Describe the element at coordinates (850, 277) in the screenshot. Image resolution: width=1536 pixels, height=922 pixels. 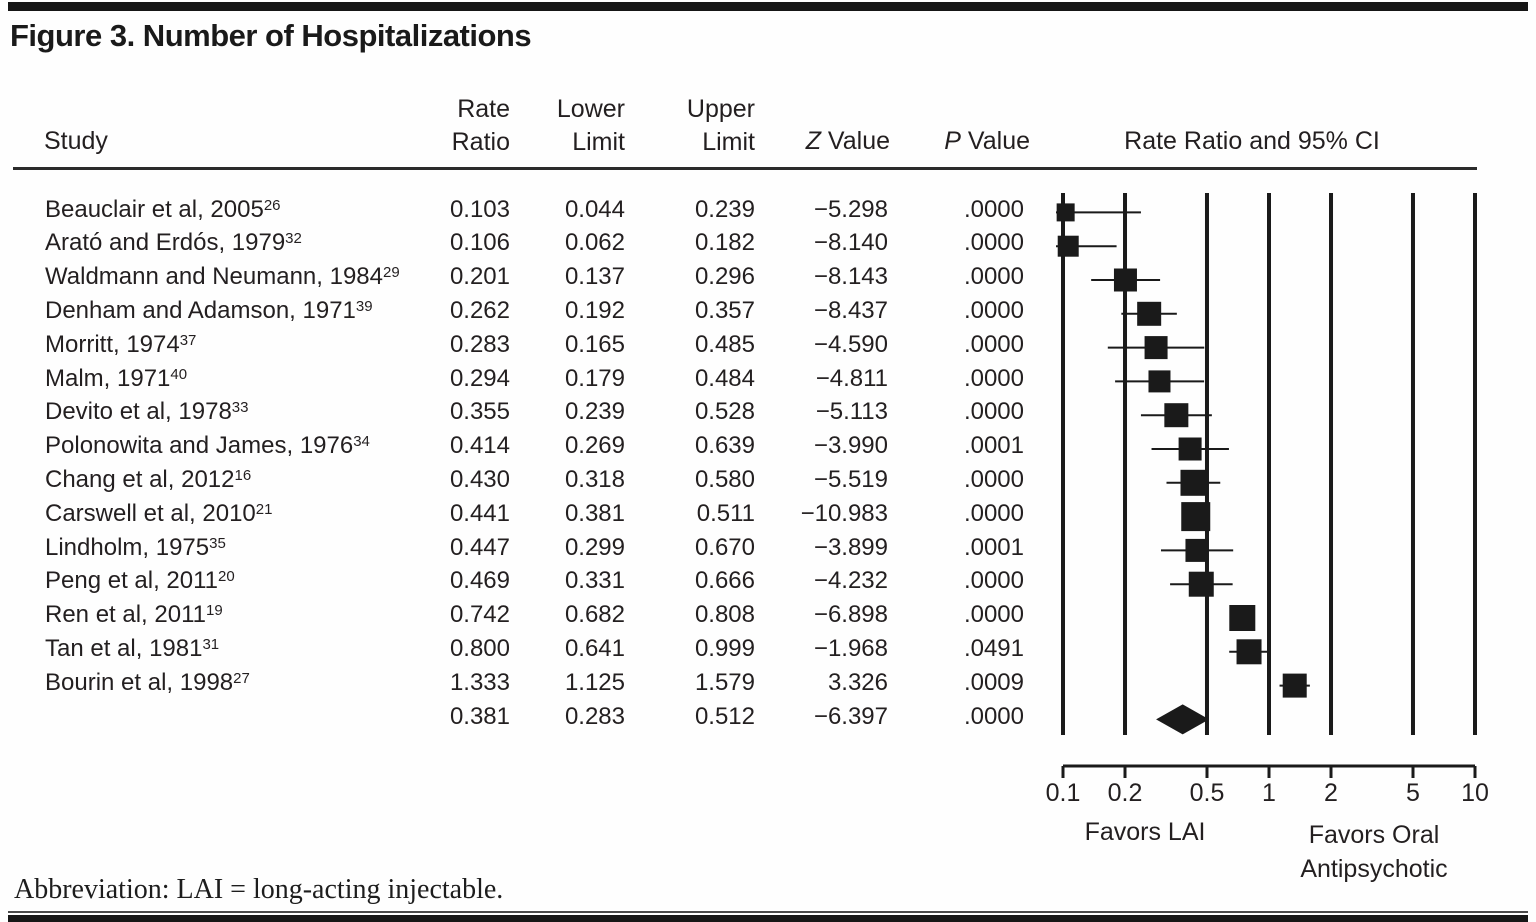
I see `z-value: −8.143` at that location.